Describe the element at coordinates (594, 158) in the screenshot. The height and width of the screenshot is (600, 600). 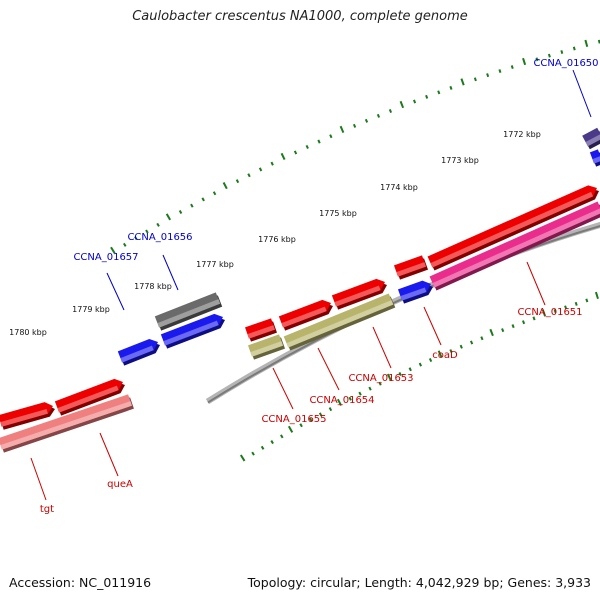
I see `gene-ccna-01650-rev` at that location.